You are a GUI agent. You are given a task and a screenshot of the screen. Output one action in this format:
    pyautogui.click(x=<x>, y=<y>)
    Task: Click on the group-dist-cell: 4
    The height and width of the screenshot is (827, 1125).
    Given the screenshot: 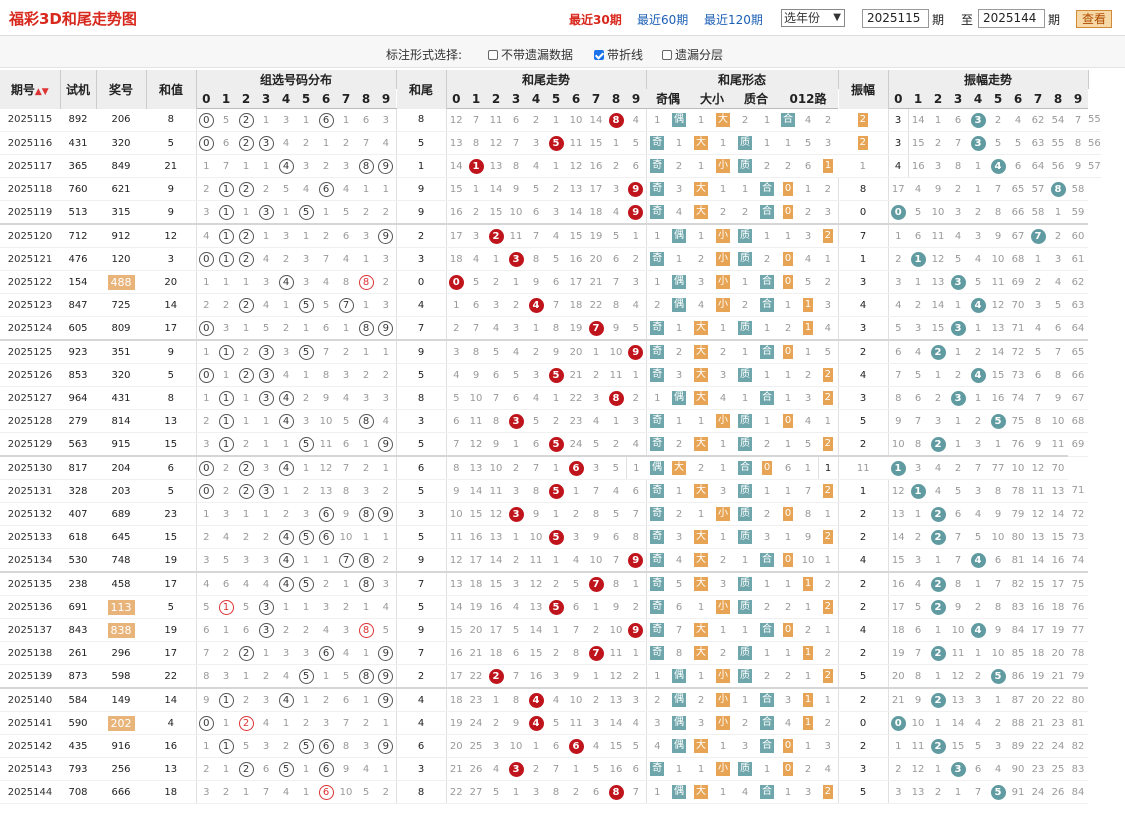 What is the action you would take?
    pyautogui.click(x=266, y=305)
    